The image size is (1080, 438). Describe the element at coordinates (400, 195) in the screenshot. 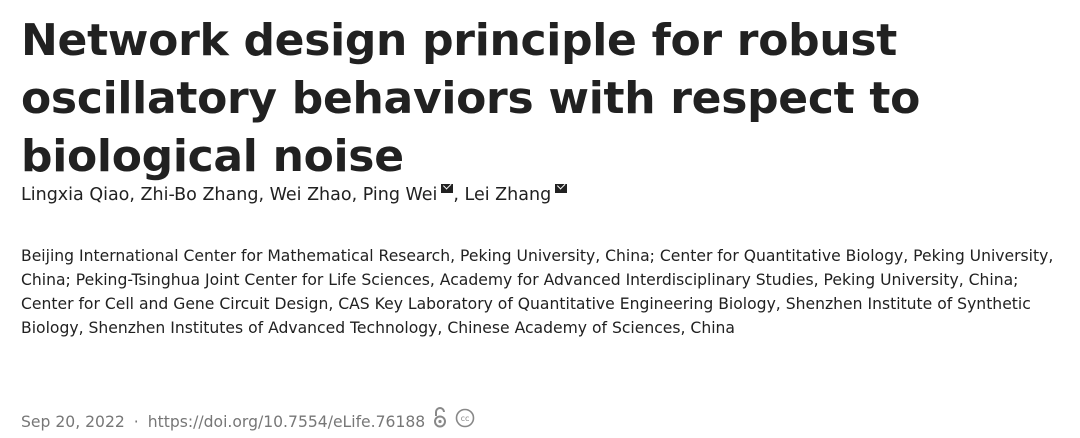

I see `author: Ping Wei` at that location.